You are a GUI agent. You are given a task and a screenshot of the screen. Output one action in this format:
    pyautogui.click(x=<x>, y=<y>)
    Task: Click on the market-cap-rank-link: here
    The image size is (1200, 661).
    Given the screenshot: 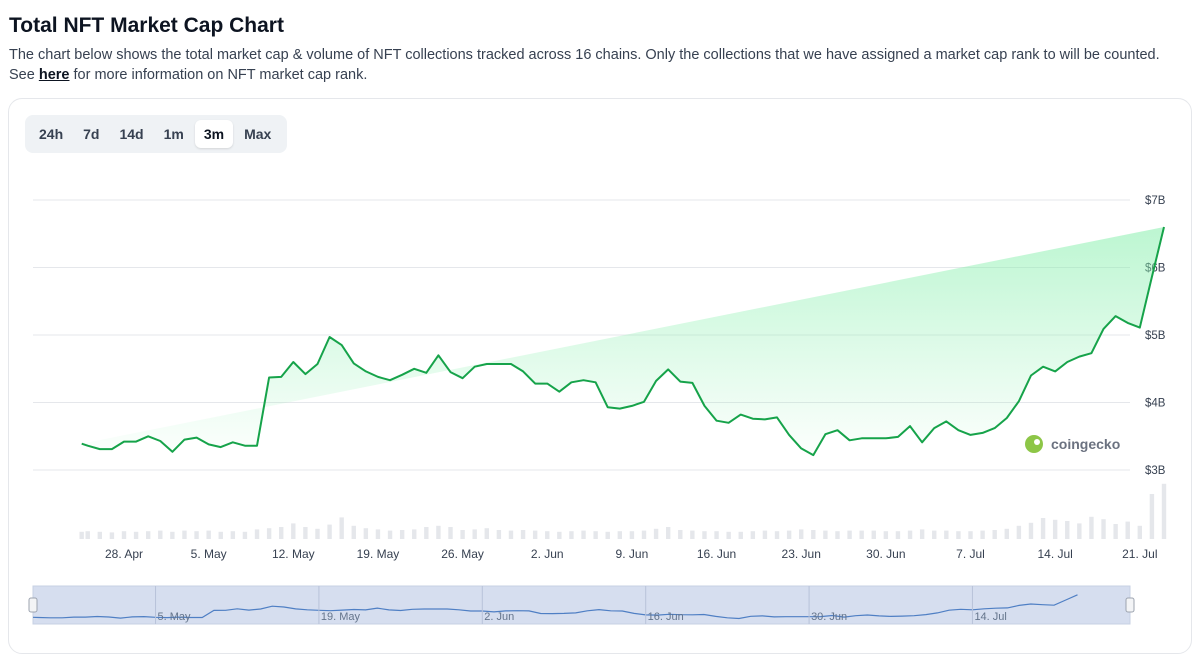 What is the action you would take?
    pyautogui.click(x=54, y=75)
    